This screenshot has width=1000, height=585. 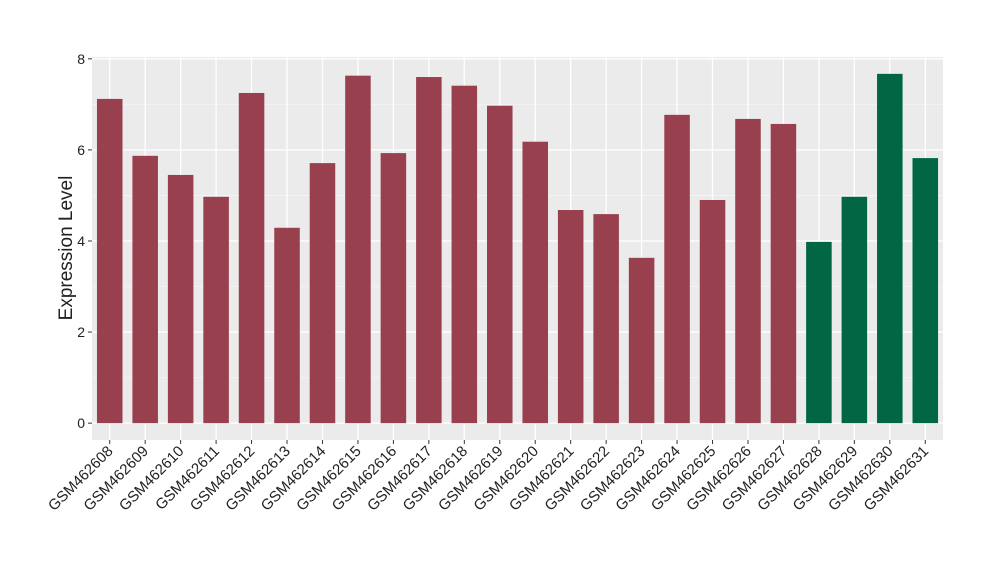 I want to click on y-tick-label: 4, so click(x=81, y=241).